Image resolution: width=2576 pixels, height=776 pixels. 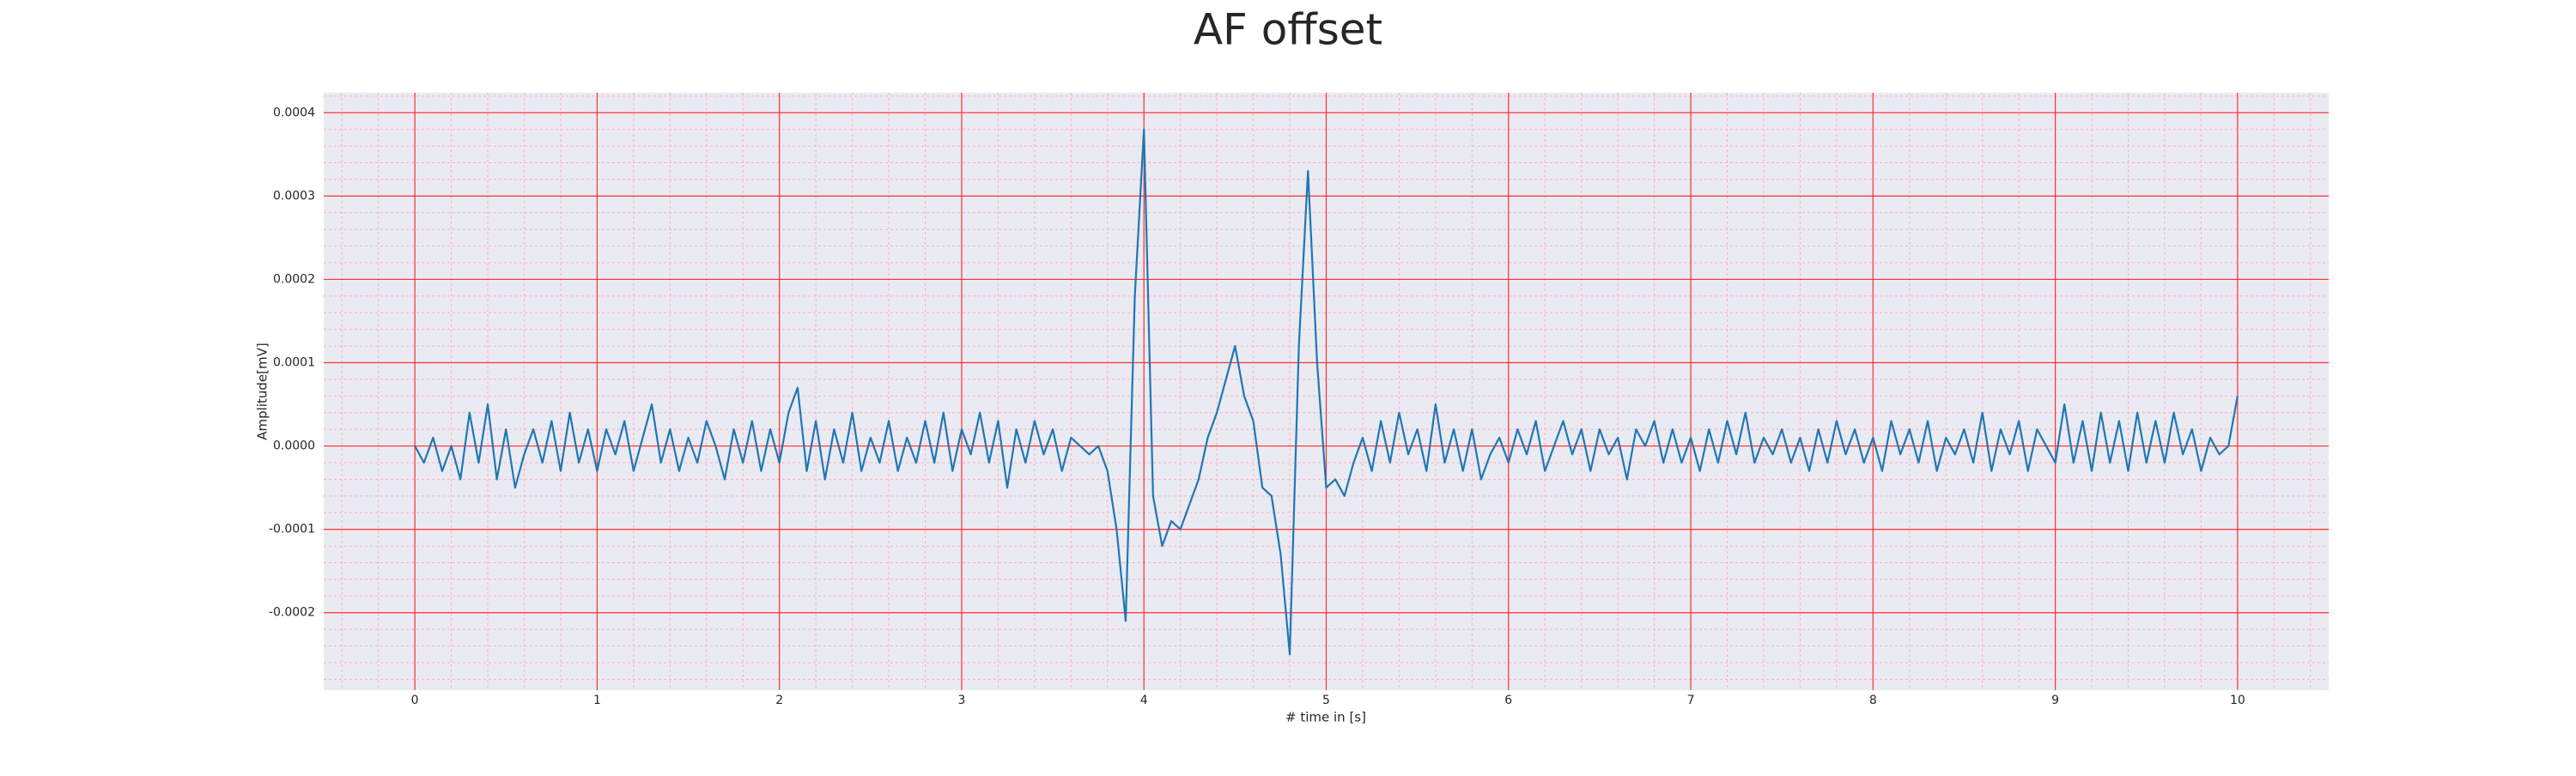 I want to click on x-tick-label: 3, so click(x=961, y=701).